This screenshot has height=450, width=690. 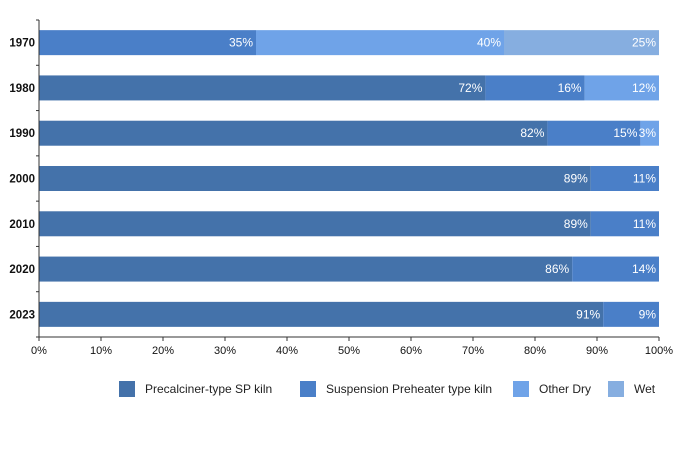 What do you see at coordinates (225, 351) in the screenshot?
I see `x-tick-label-30: 30%` at bounding box center [225, 351].